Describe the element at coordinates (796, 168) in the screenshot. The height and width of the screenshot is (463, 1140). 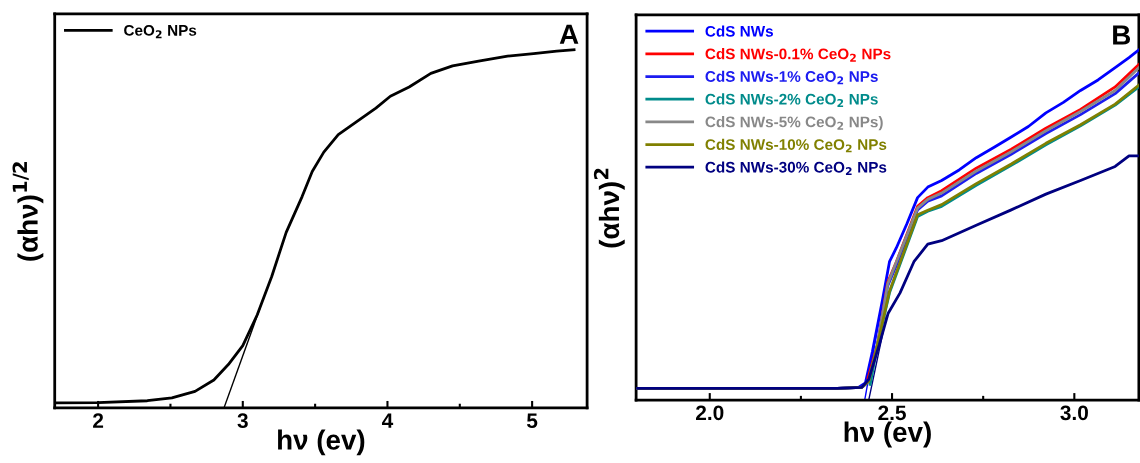
I see `legend-label: CdS NWs-30% CeO$_{2}$ NPs` at that location.